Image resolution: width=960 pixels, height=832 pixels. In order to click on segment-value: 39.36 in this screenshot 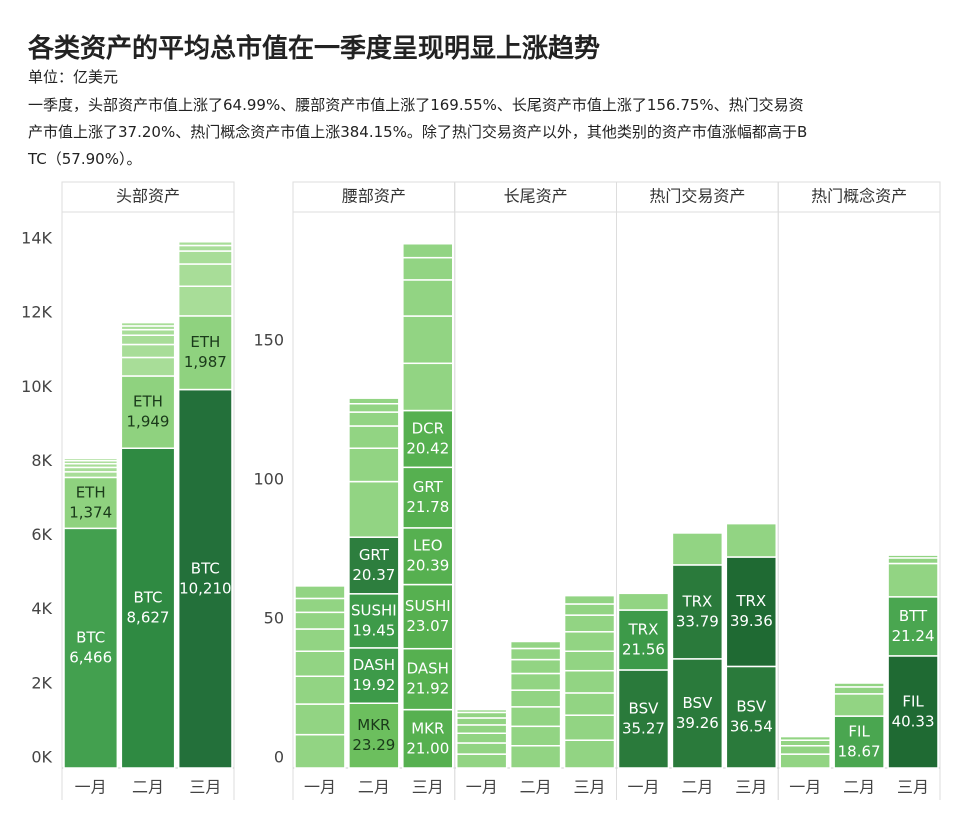, I will do `click(751, 621)`.